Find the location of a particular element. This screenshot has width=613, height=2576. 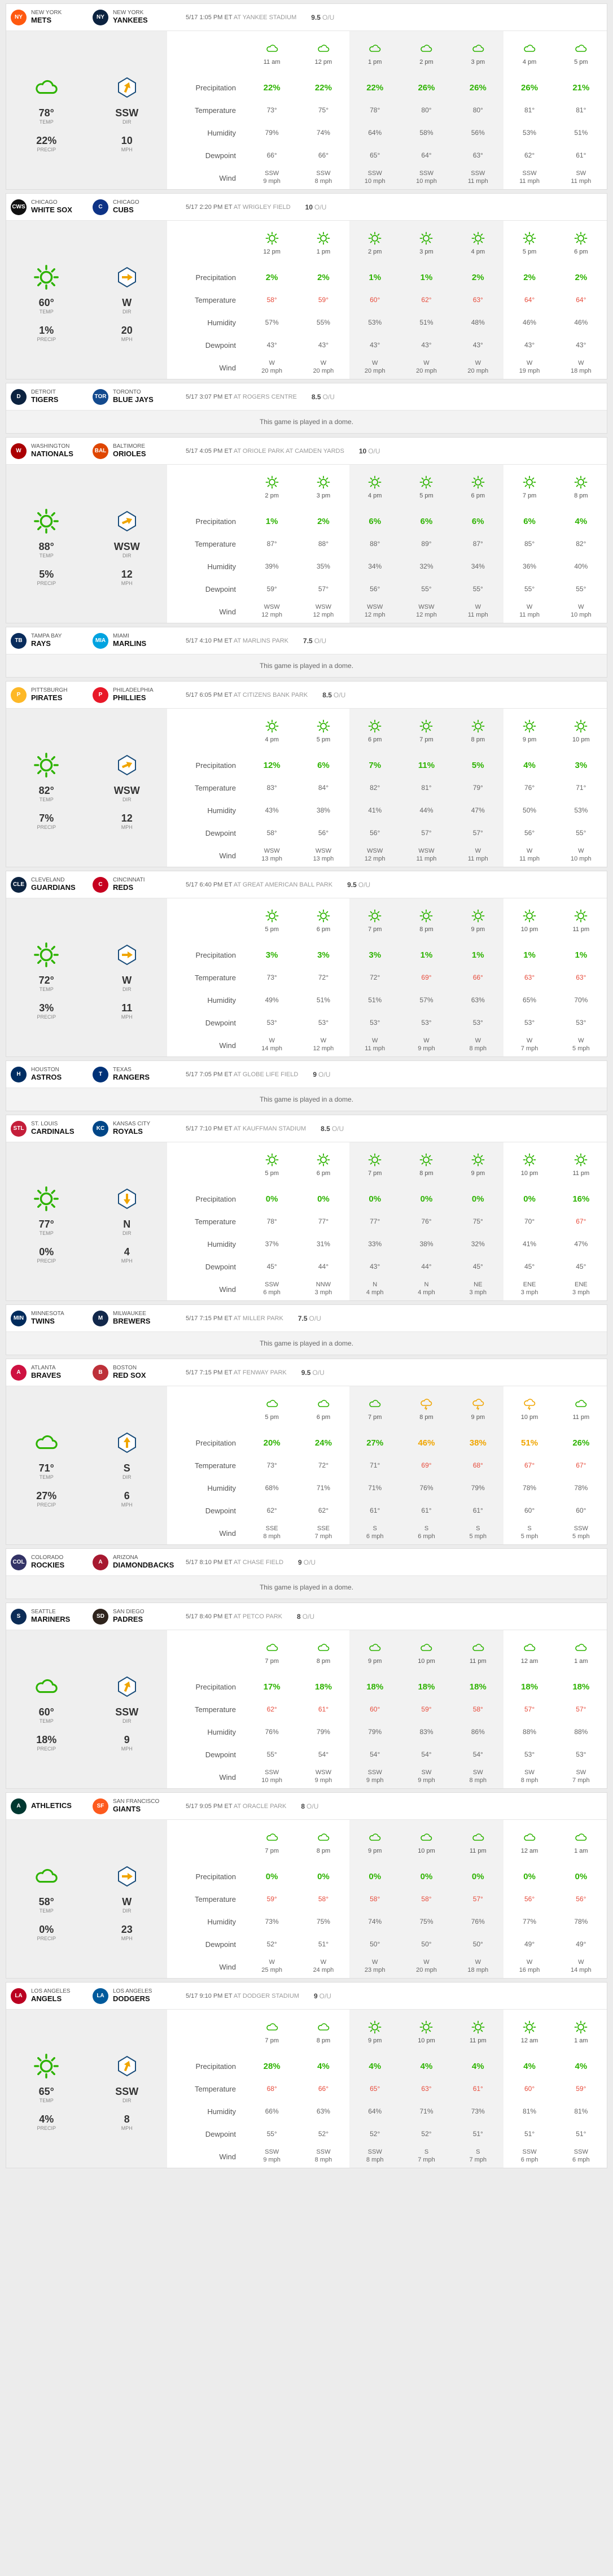

home-team: NY NEW YORK YANKEES is located at coordinates (133, 17).